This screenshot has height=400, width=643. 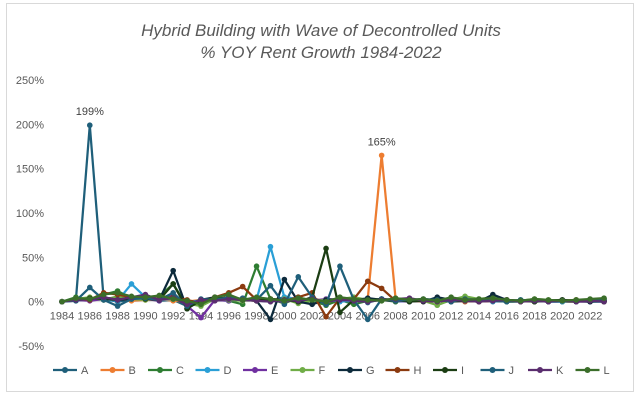 I want to click on legend-label: L, so click(x=607, y=371).